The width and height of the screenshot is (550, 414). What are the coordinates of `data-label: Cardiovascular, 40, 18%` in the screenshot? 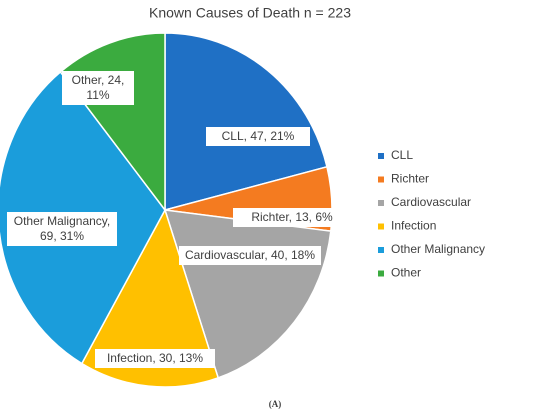 It's located at (250, 255).